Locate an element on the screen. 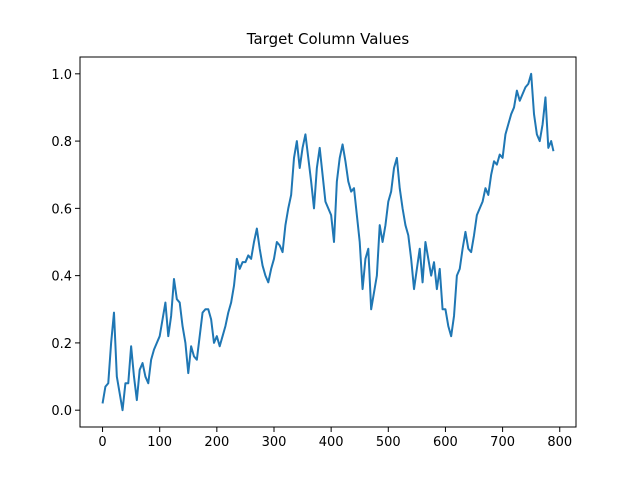 Image resolution: width=640 pixels, height=480 pixels. x-tick-label: 800 is located at coordinates (559, 442).